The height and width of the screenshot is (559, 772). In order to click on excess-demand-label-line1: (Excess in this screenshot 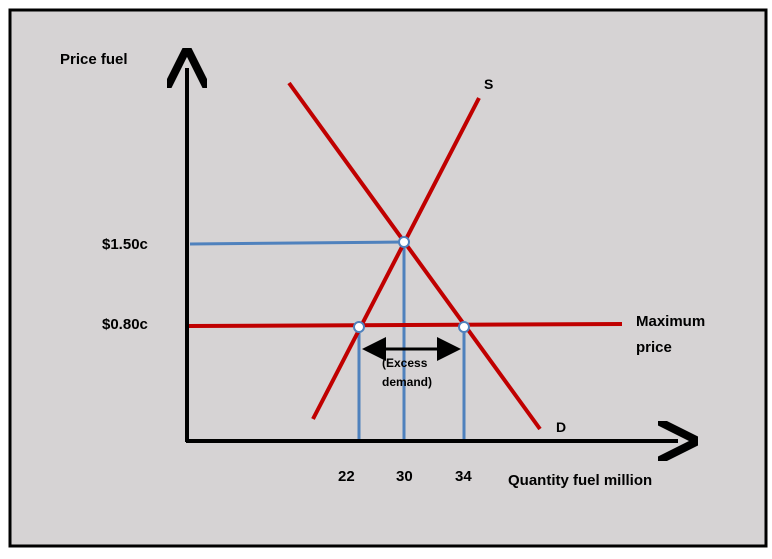, I will do `click(405, 363)`.